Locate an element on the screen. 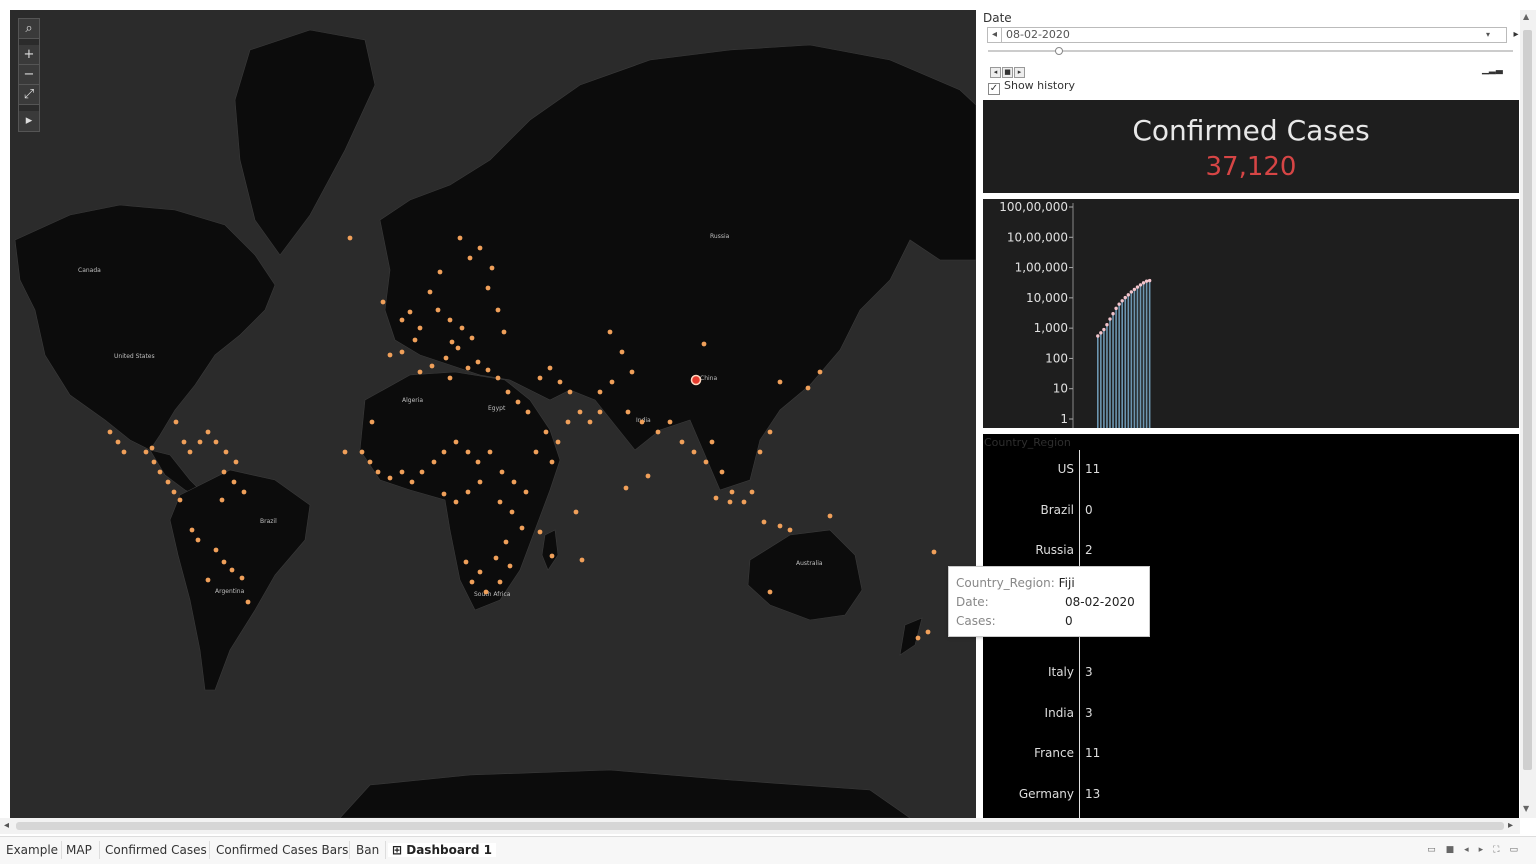 Image resolution: width=1536 pixels, height=864 pixels. bar-row: Brazil 0 is located at coordinates (1251, 512).